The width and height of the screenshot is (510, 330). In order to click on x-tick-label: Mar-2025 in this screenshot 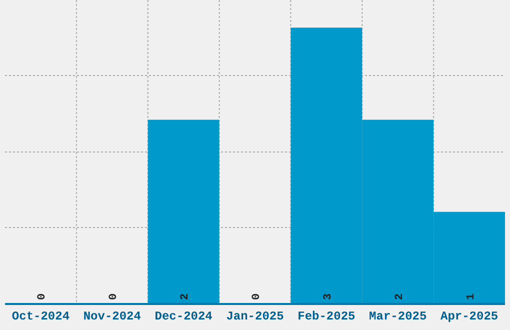, I will do `click(398, 317)`.